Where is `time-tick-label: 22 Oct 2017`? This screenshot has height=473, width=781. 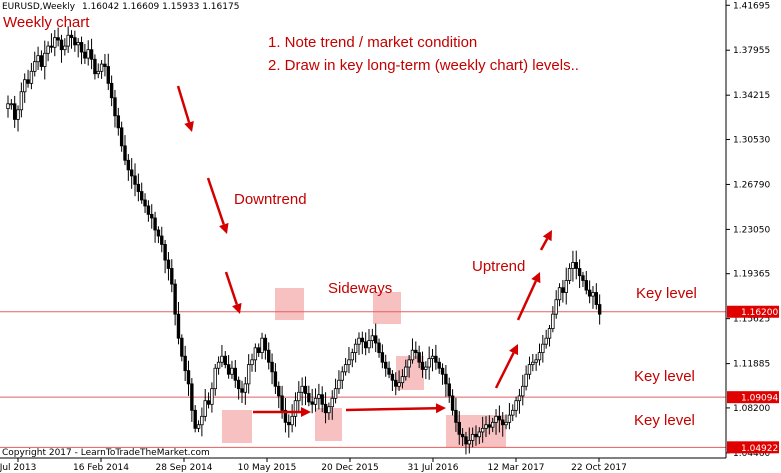 time-tick-label: 22 Oct 2017 is located at coordinates (599, 468).